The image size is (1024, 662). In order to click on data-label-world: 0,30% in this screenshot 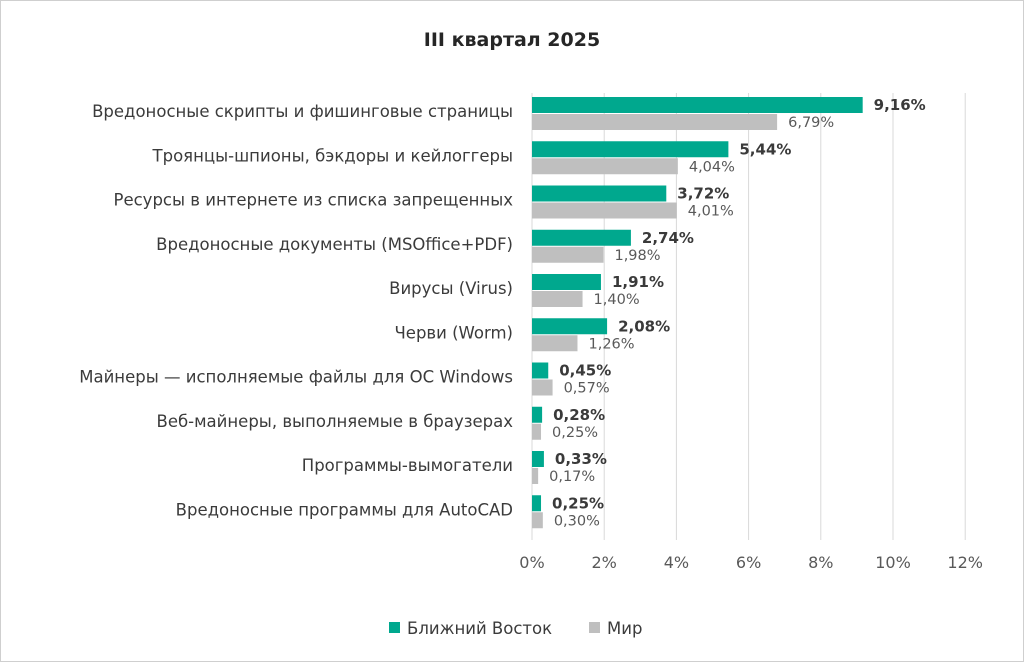, I will do `click(577, 521)`.